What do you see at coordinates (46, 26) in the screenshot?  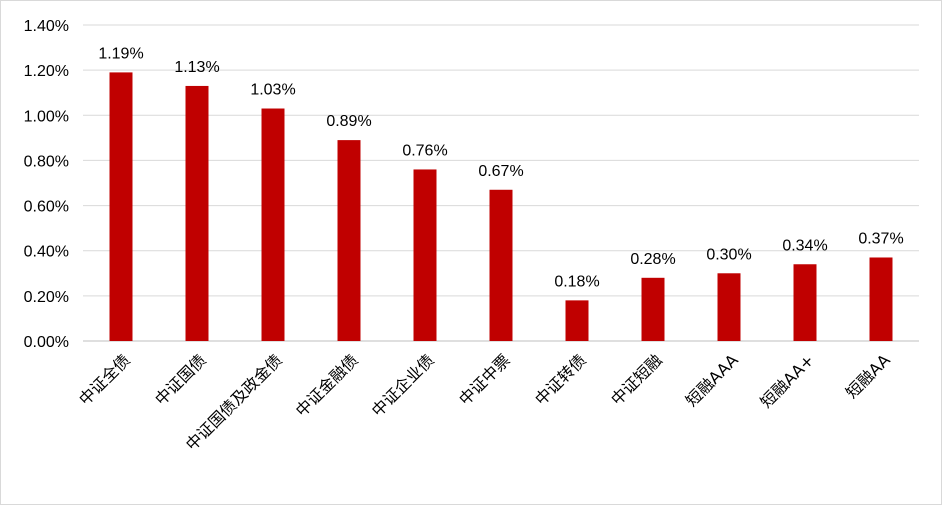 I see `y-tick-label: 1.40%` at bounding box center [46, 26].